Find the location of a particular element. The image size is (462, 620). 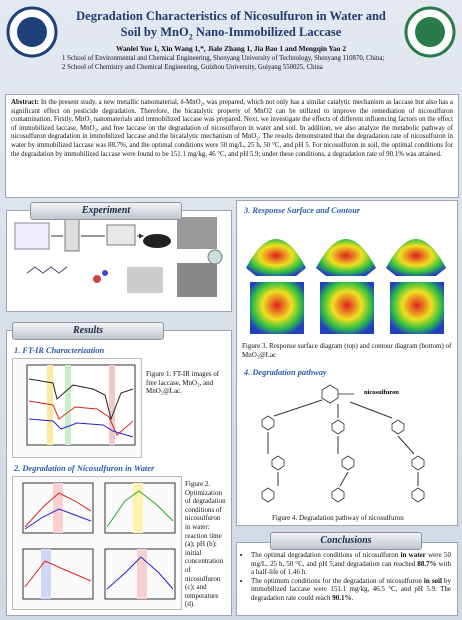

text-run: with a half-life of 1.46 h. is located at coordinates (351, 568).